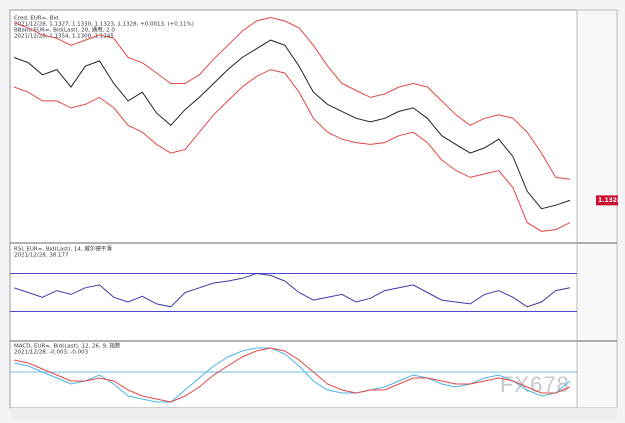 The image size is (625, 423). Describe the element at coordinates (67, 346) in the screenshot. I see `panel-title: MACD, EUR=, Bid(Last), 12, 26, 9, 指数` at that location.